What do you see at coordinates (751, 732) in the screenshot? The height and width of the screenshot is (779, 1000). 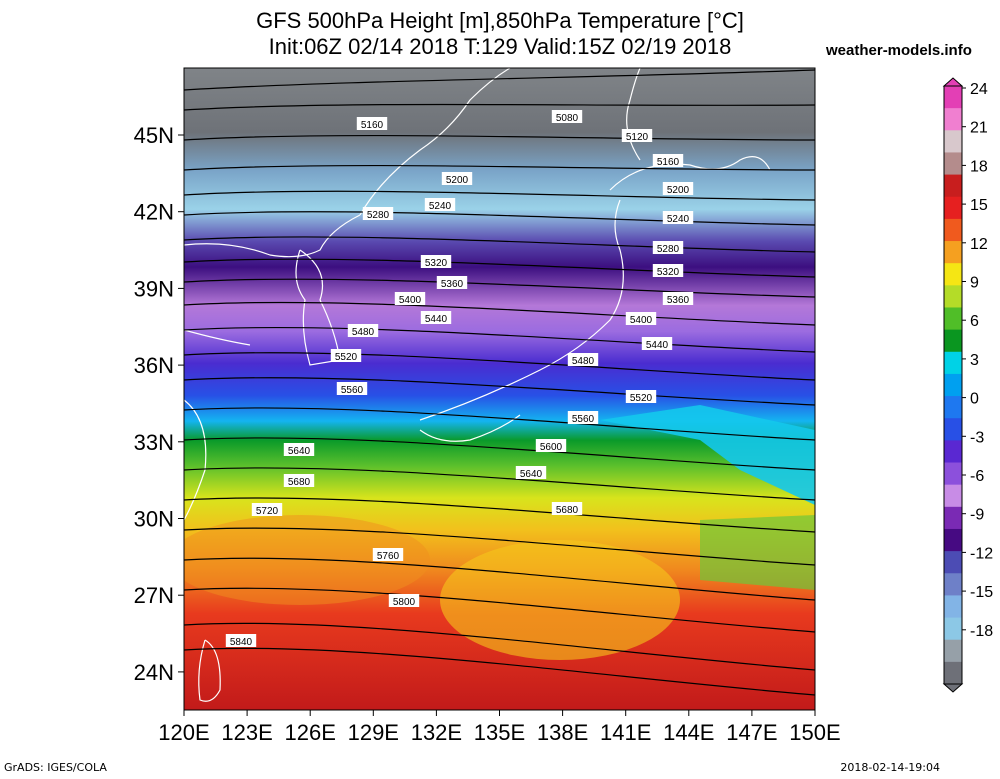 I see `lon-label: 147E` at bounding box center [751, 732].